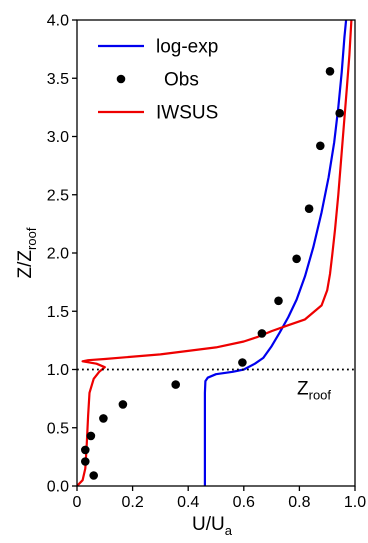 This screenshot has height=543, width=368. Describe the element at coordinates (77, 502) in the screenshot. I see `x-tick-label-0: 0` at that location.